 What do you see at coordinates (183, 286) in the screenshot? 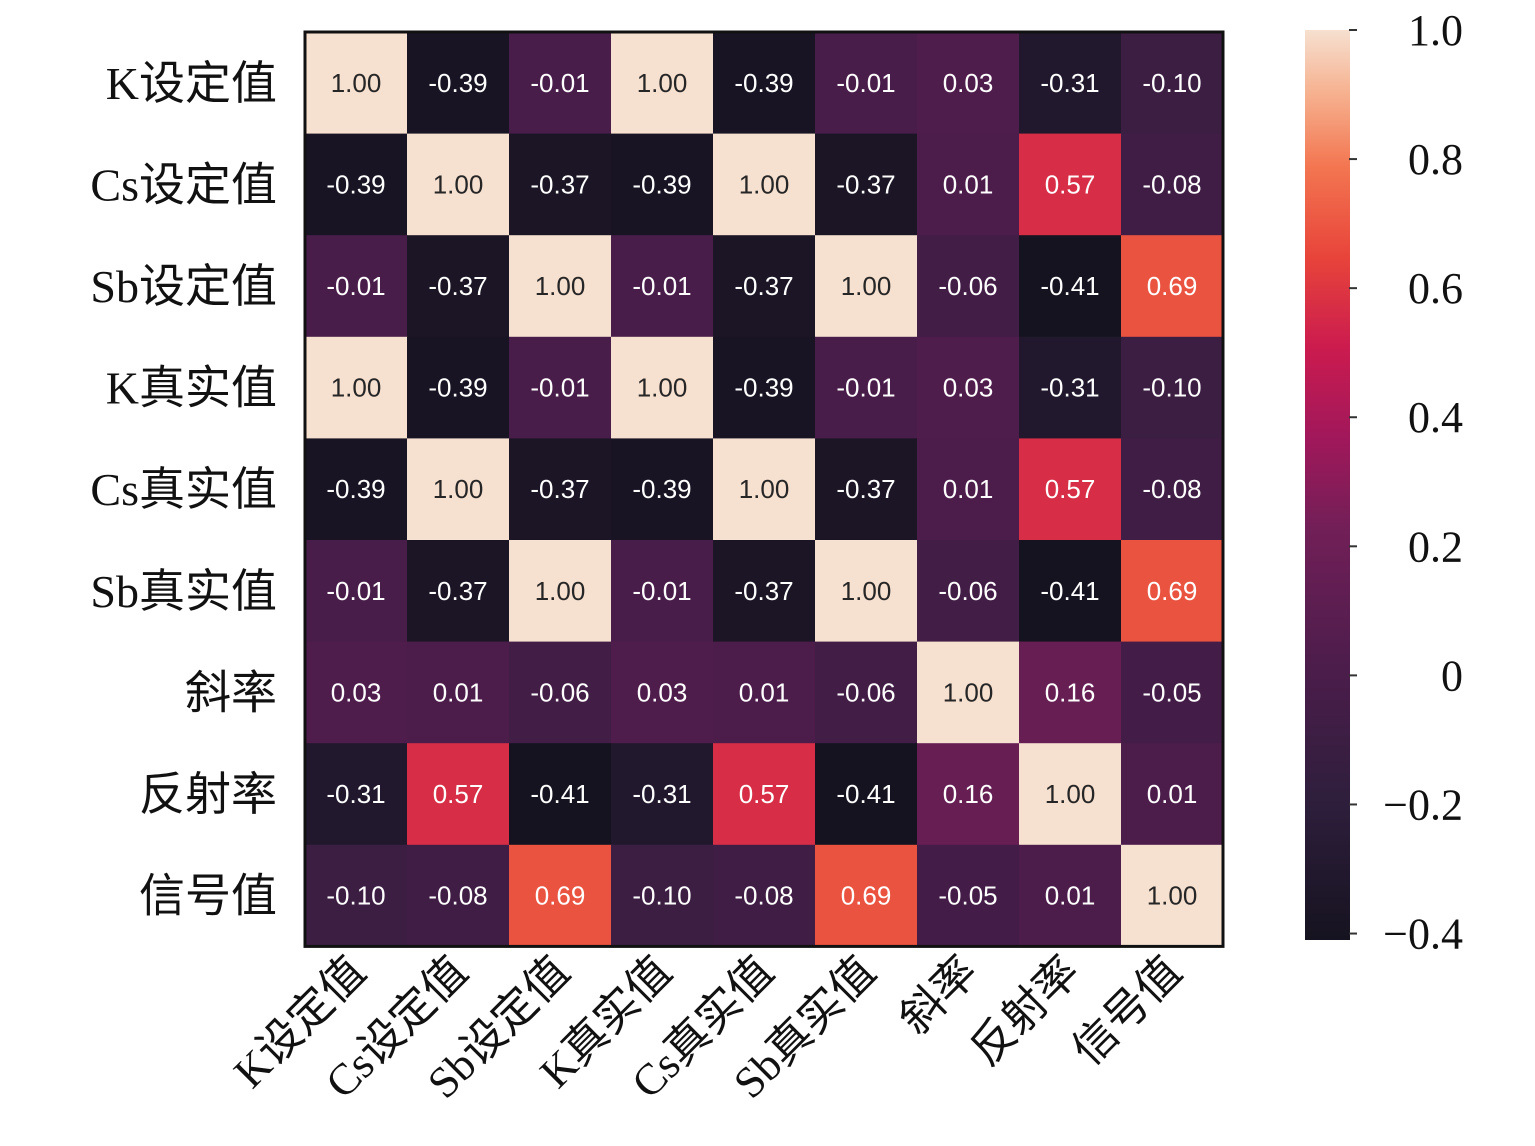
I see `row-label: Sb设定值` at bounding box center [183, 286].